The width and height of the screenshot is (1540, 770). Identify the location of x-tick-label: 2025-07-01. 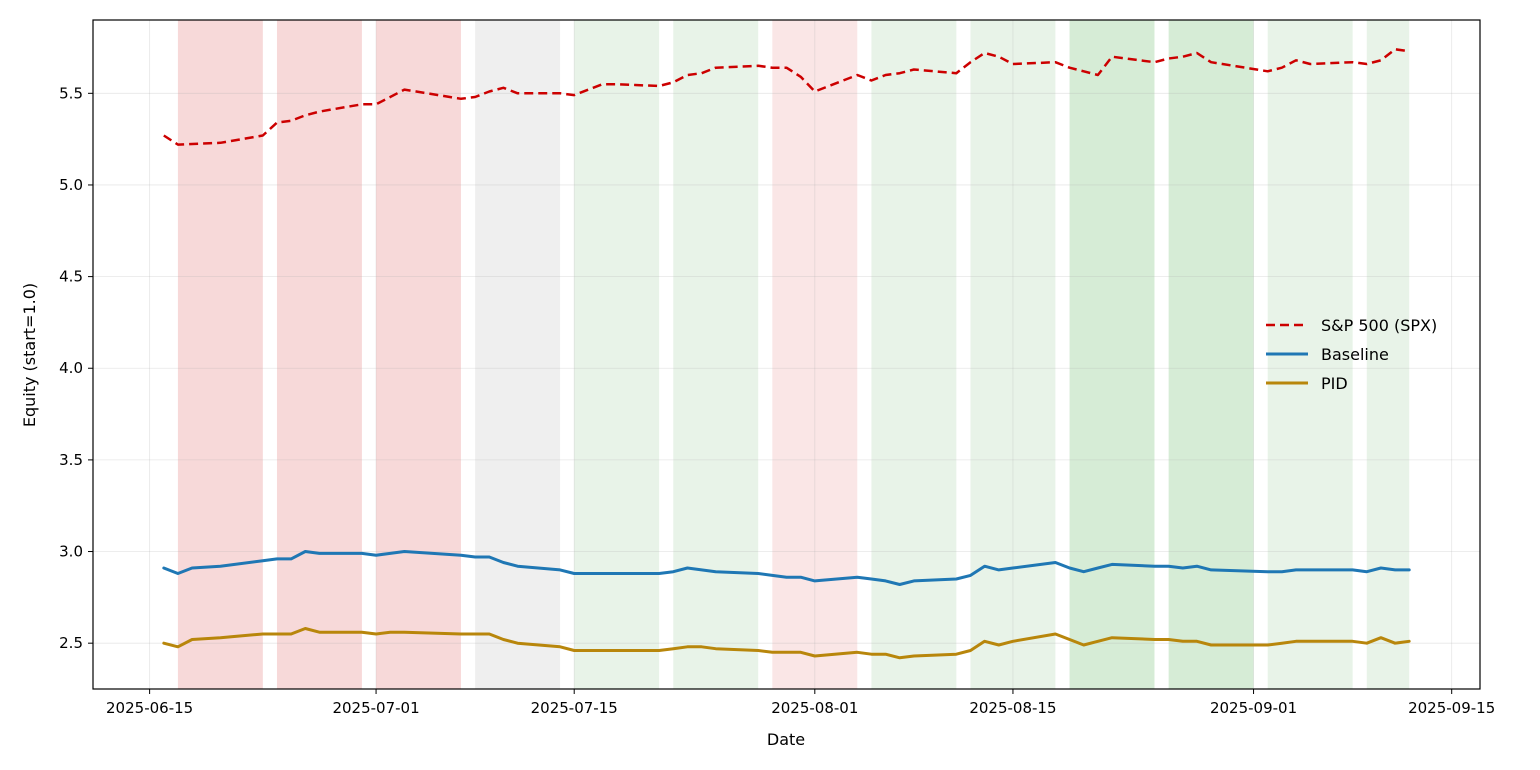
(375, 708).